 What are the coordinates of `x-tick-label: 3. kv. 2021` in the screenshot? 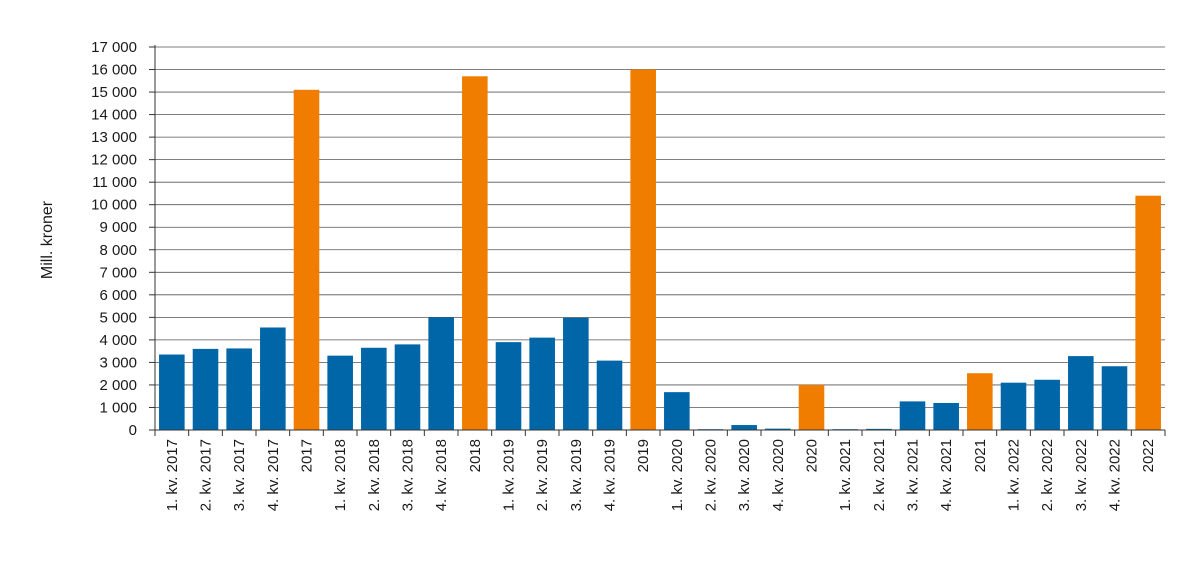 It's located at (913, 475).